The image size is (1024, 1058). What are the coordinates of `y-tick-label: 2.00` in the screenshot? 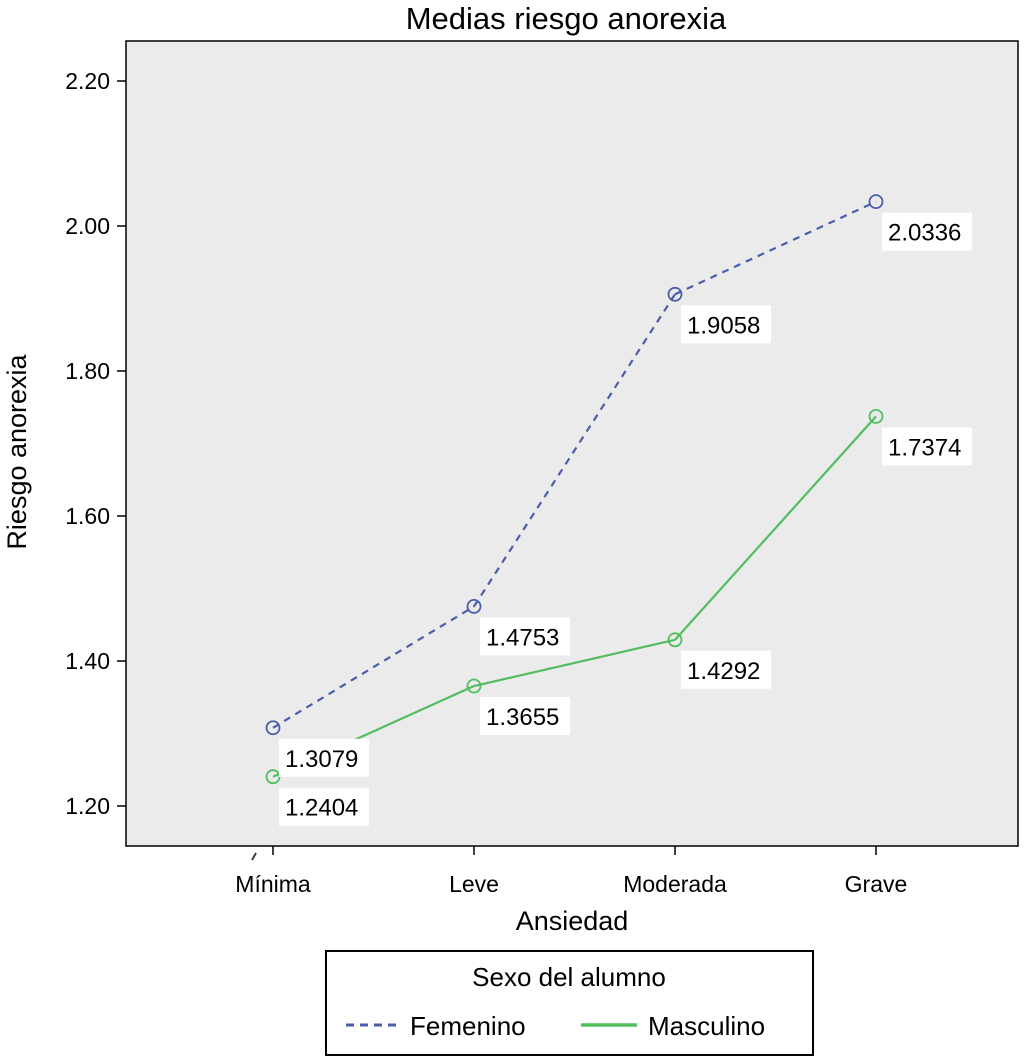 It's located at (87, 226).